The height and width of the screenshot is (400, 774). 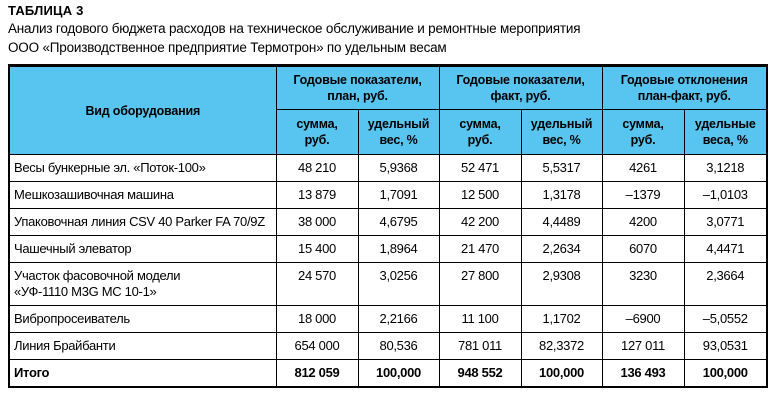 What do you see at coordinates (398, 132) in the screenshot?
I see `header-plan-weight: удельный вес, %` at bounding box center [398, 132].